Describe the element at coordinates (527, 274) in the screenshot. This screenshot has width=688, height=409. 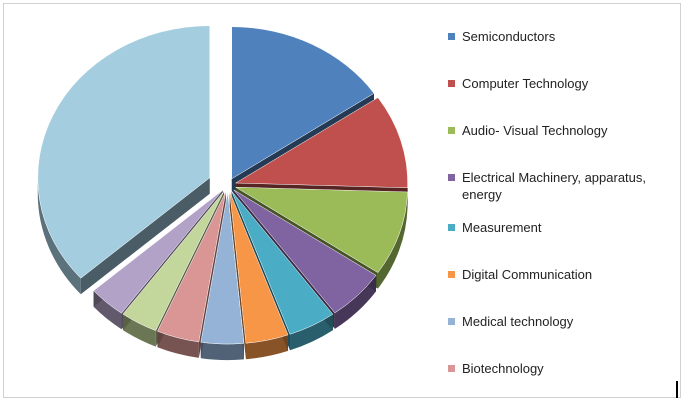
I see `legend-label: Digital Communication` at that location.